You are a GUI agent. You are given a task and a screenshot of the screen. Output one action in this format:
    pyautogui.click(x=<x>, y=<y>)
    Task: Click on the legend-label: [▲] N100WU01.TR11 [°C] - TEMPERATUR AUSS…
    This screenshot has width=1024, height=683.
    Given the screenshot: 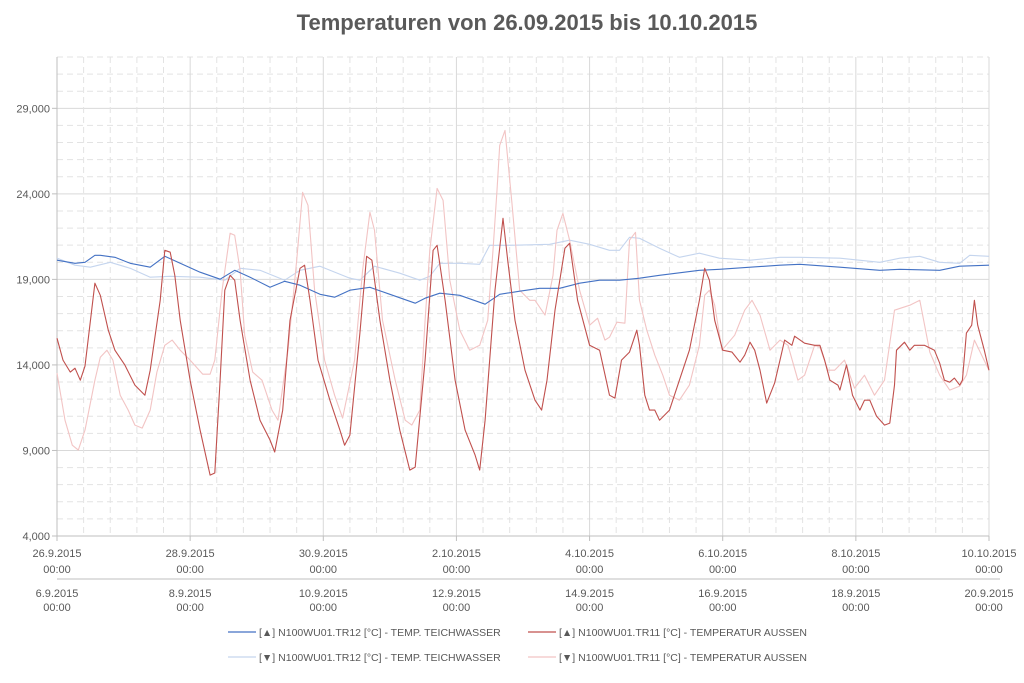 What is the action you would take?
    pyautogui.click(x=683, y=633)
    